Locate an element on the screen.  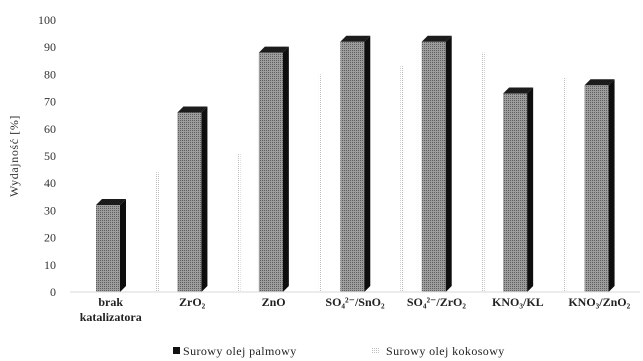
x-tick-label: brak is located at coordinates (110, 302).